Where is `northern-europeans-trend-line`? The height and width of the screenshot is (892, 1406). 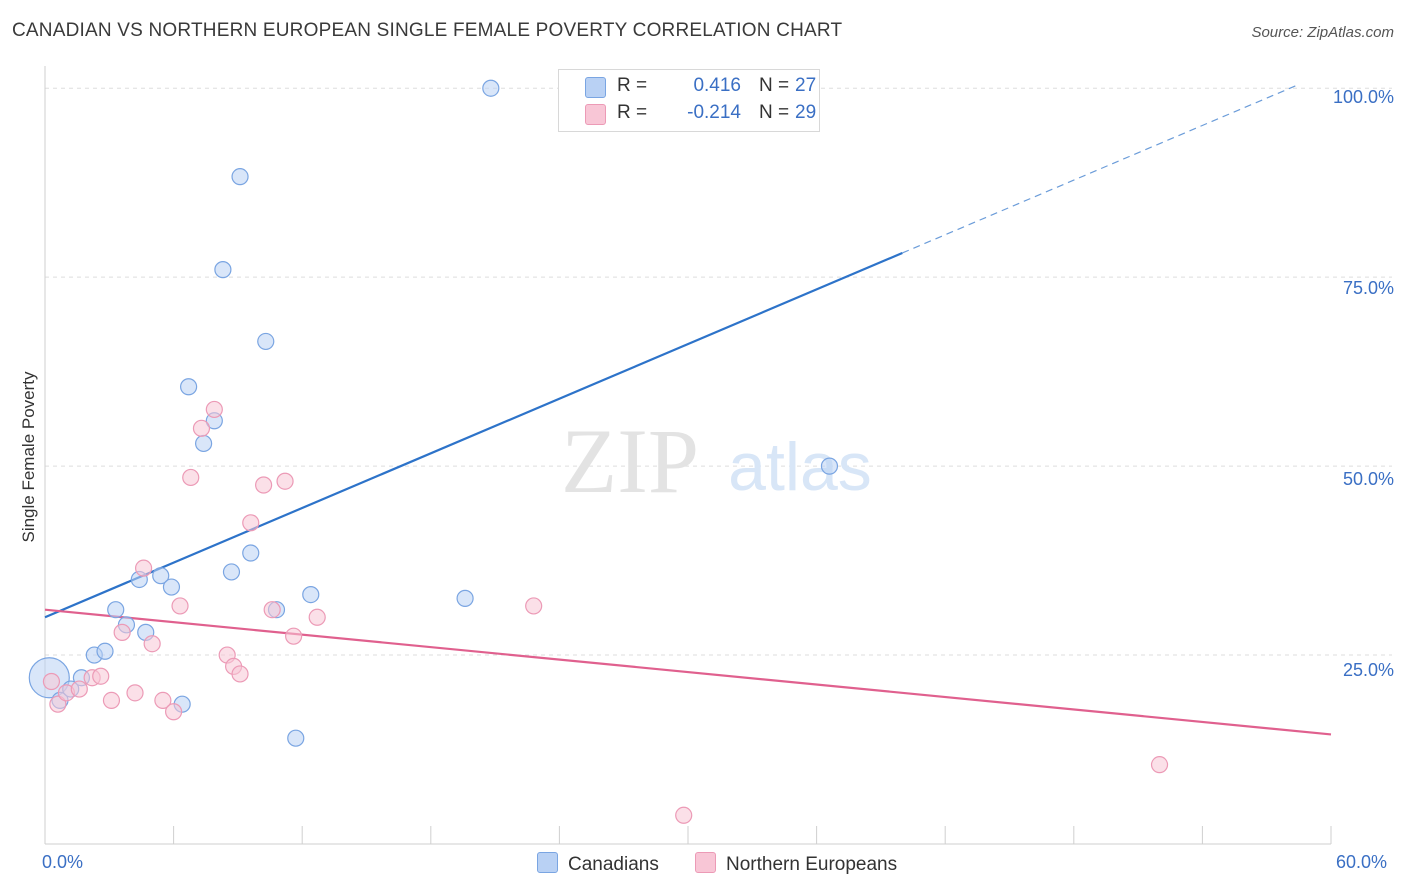
northern-europeans-trend-line is located at coordinates (688, 672).